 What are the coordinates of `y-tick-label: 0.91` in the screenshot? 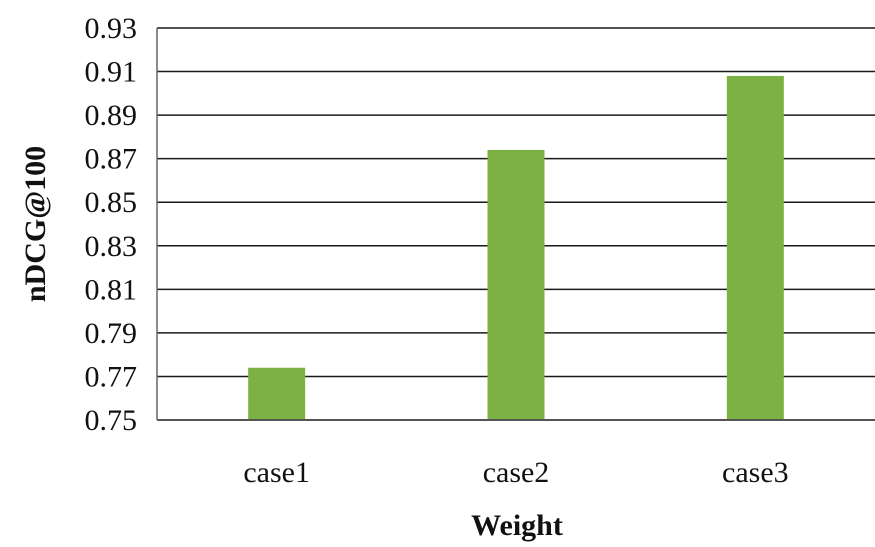 It's located at (111, 72).